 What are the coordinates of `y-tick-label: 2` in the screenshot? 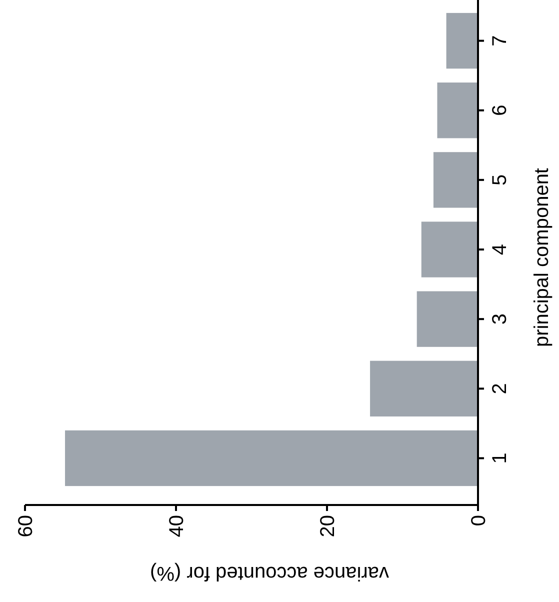 It's located at (500, 388).